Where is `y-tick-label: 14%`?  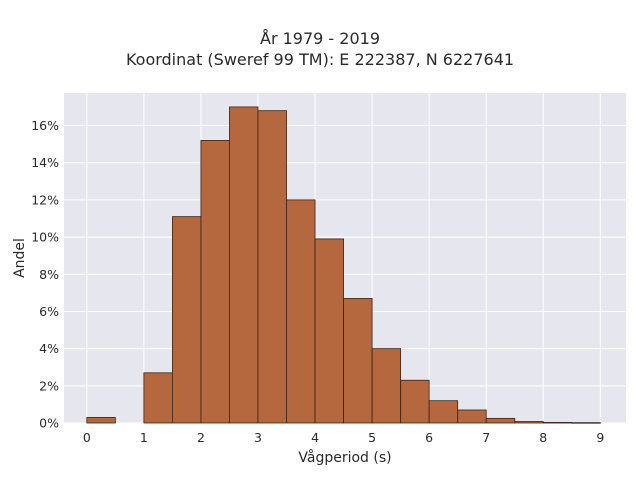
y-tick-label: 14% is located at coordinates (45, 162).